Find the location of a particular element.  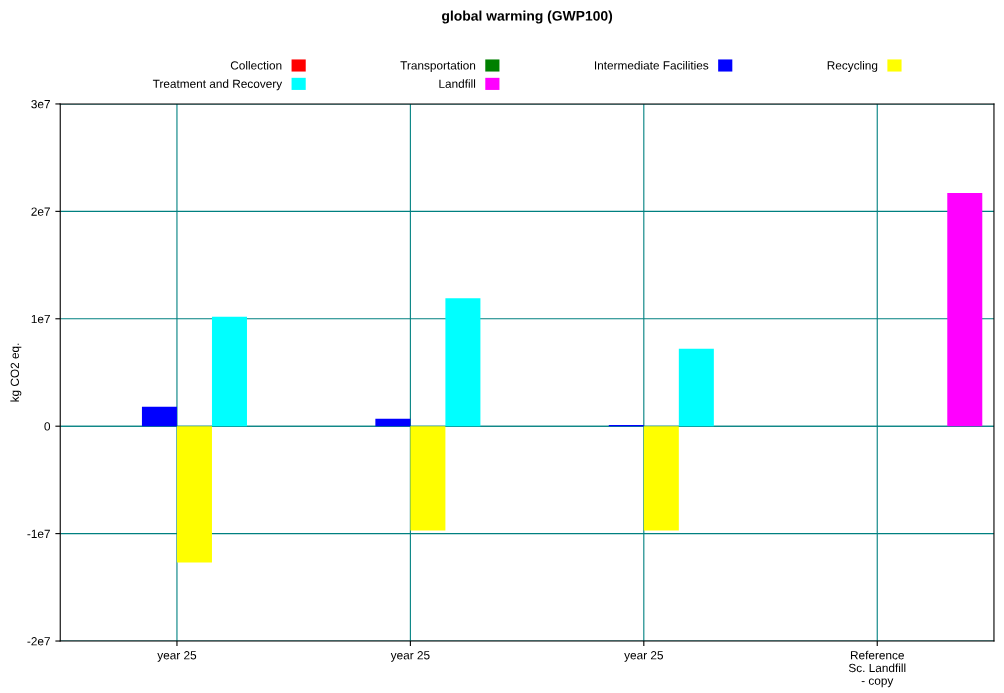

legend-label: Collection is located at coordinates (256, 65).